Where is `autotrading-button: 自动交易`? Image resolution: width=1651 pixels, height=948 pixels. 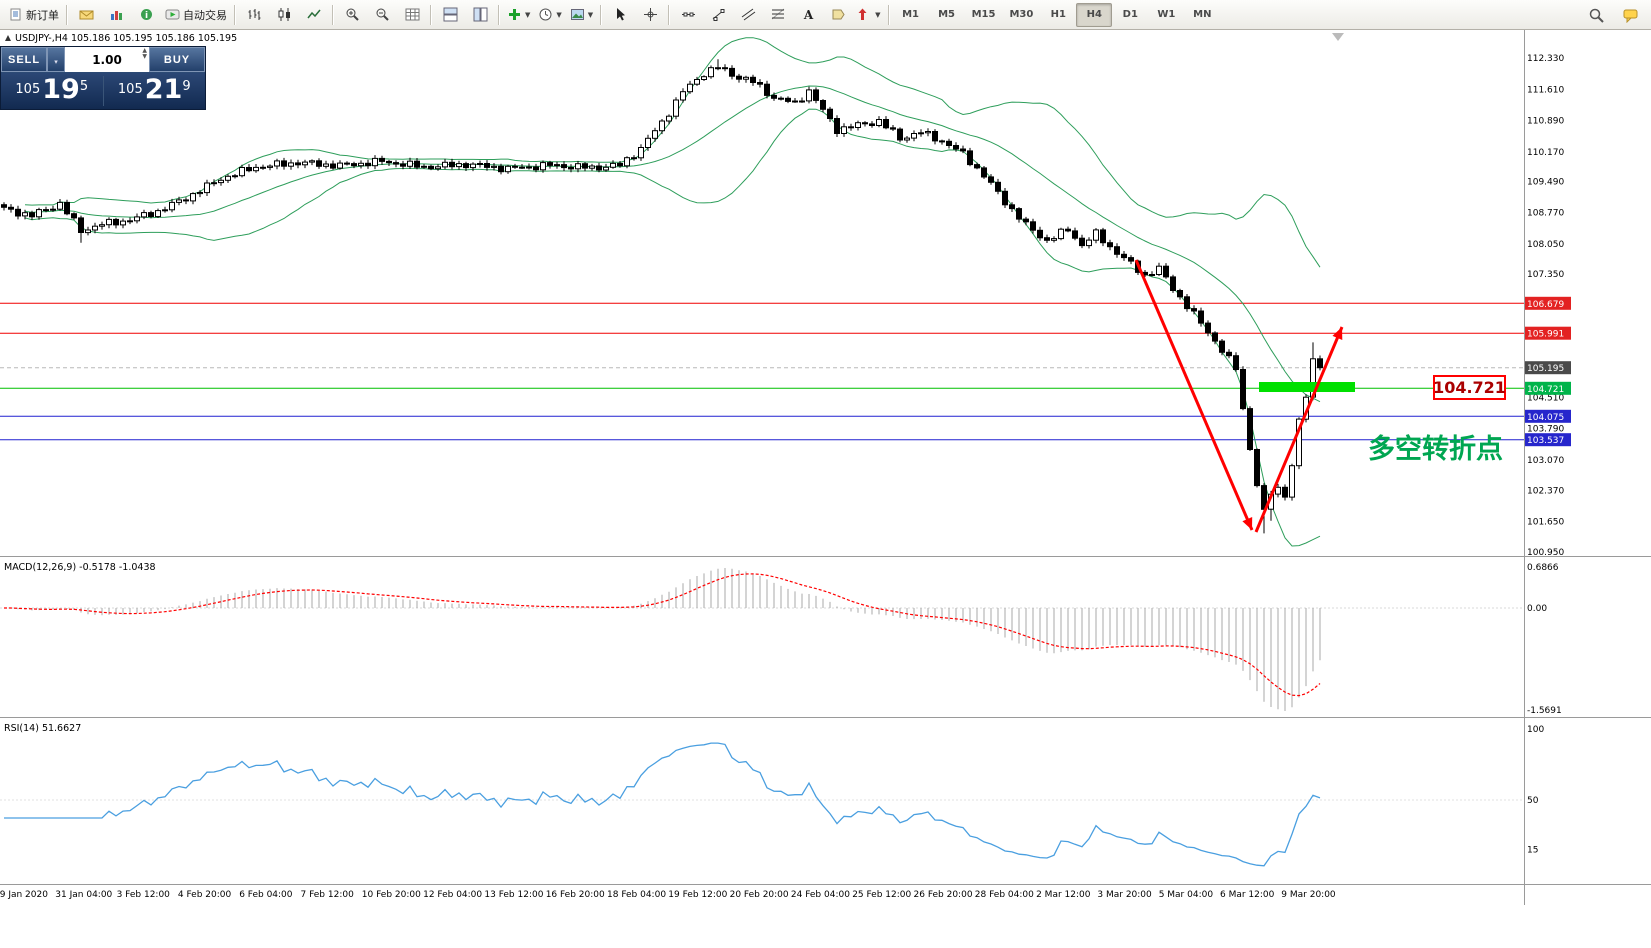
autotrading-button: 自动交易 is located at coordinates (196, 15).